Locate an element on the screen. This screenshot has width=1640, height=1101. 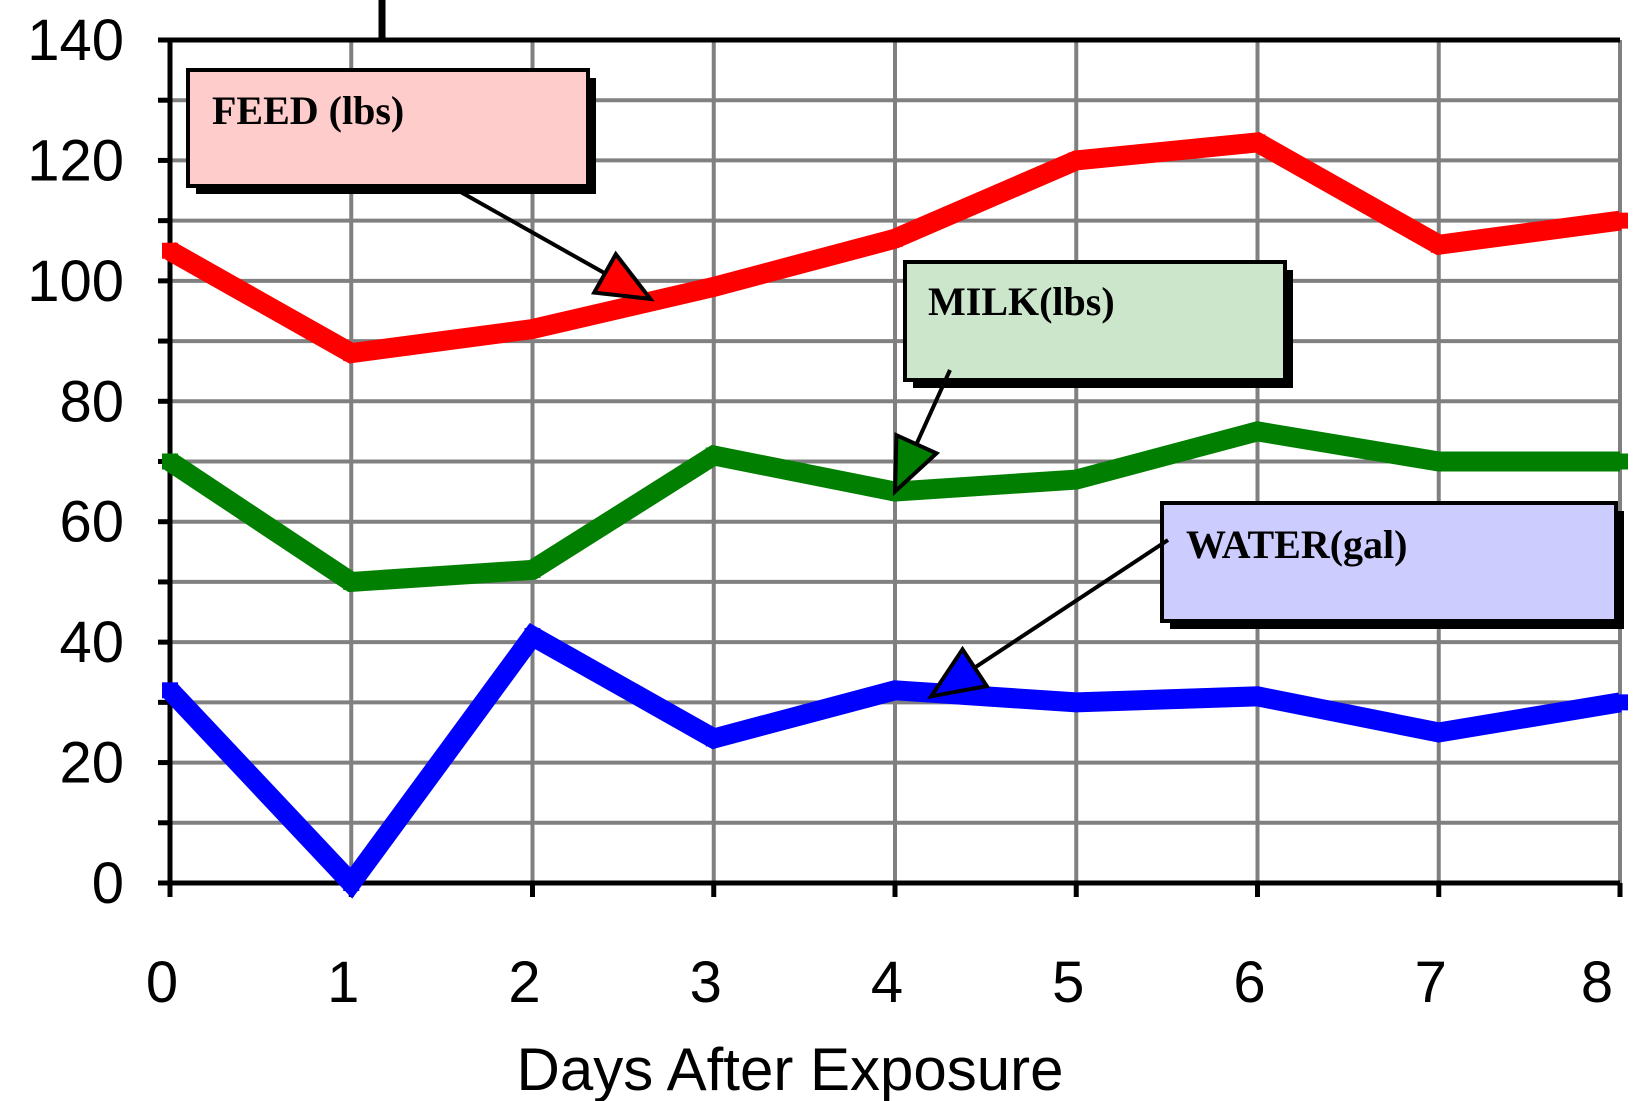
x-tick-label: 0 is located at coordinates (162, 982).